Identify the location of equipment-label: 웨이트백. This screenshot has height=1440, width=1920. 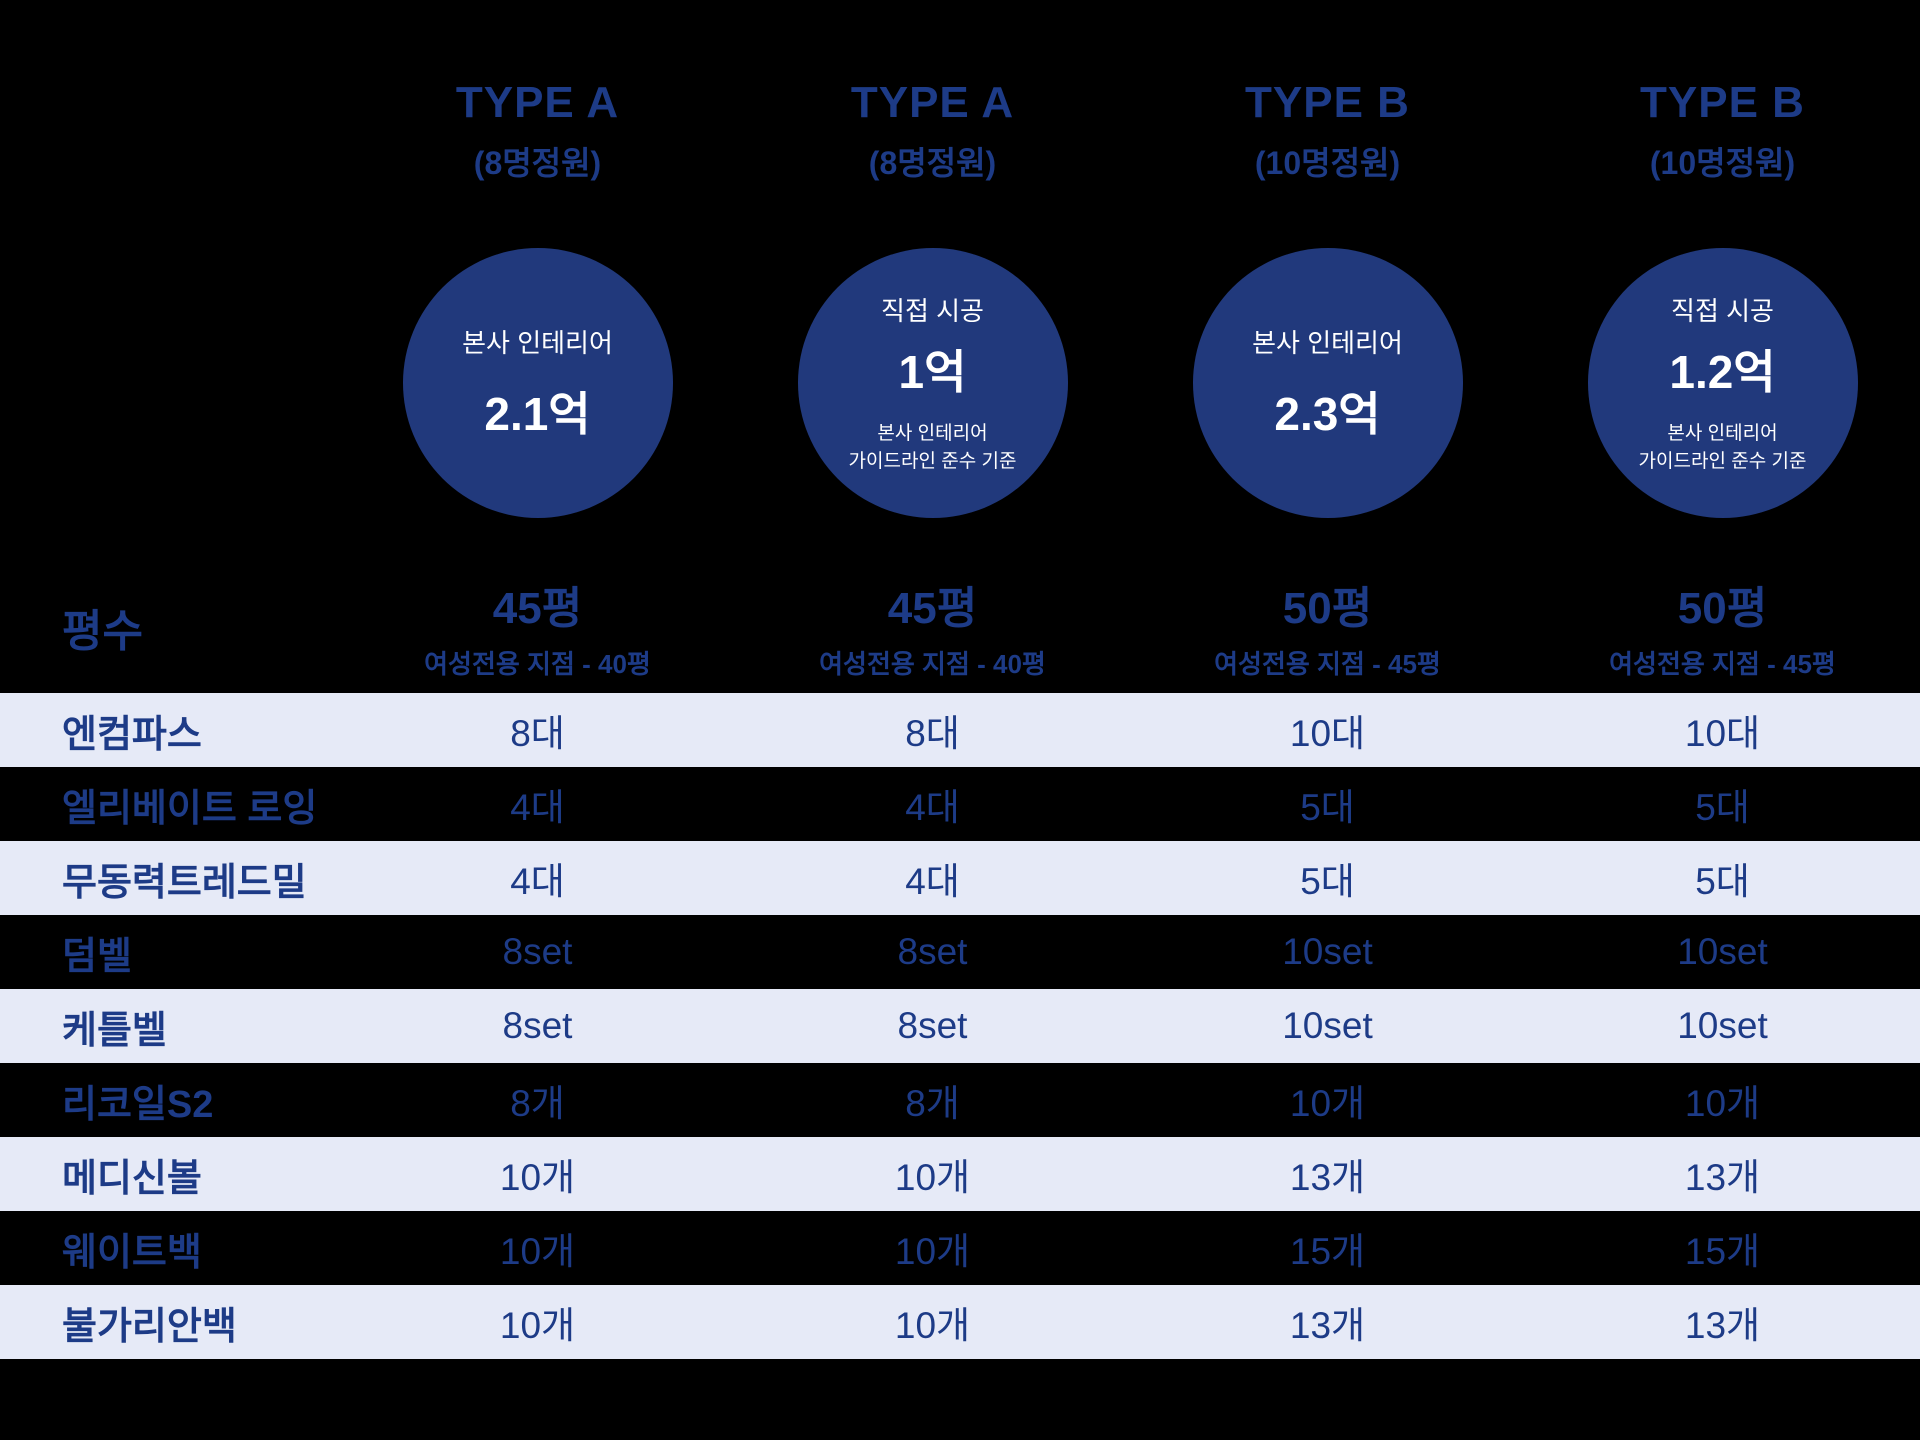
(132, 1252).